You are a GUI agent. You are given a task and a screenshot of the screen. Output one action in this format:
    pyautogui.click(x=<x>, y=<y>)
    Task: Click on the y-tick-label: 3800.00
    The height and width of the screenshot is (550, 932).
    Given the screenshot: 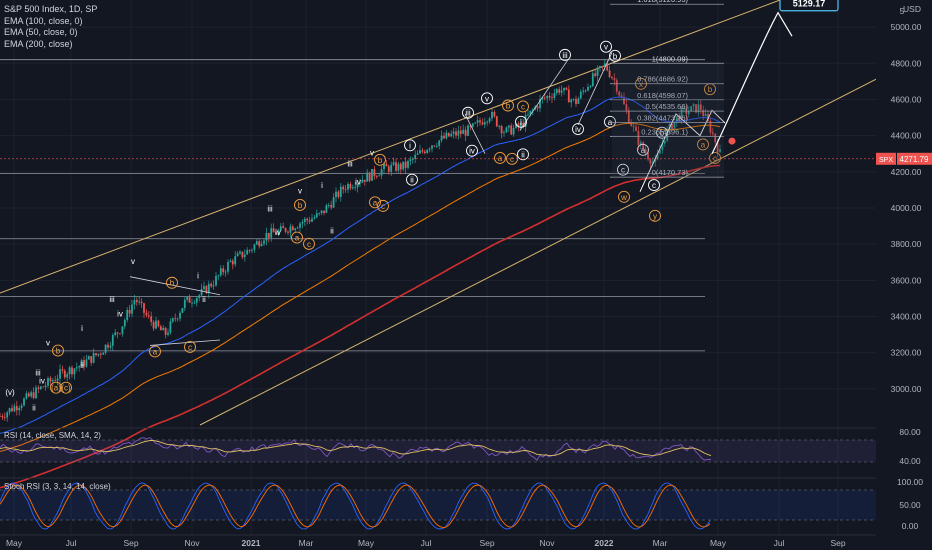 What is the action you would take?
    pyautogui.click(x=906, y=244)
    